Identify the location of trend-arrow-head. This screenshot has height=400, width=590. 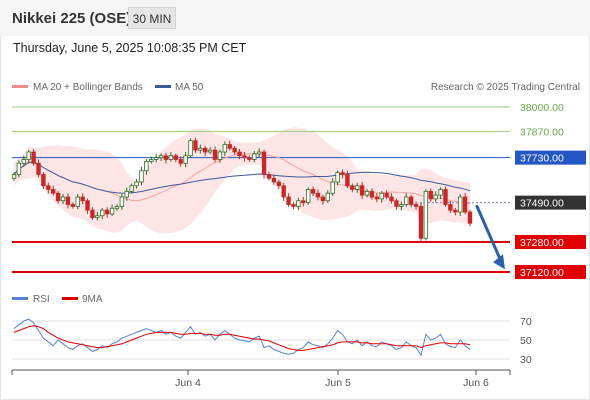
(499, 262).